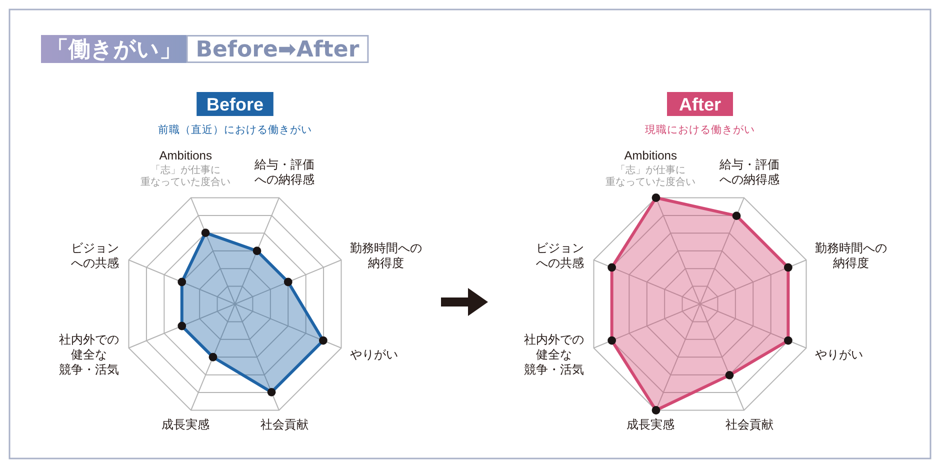  I want to click on text: 「働きがい」, so click(114, 49).